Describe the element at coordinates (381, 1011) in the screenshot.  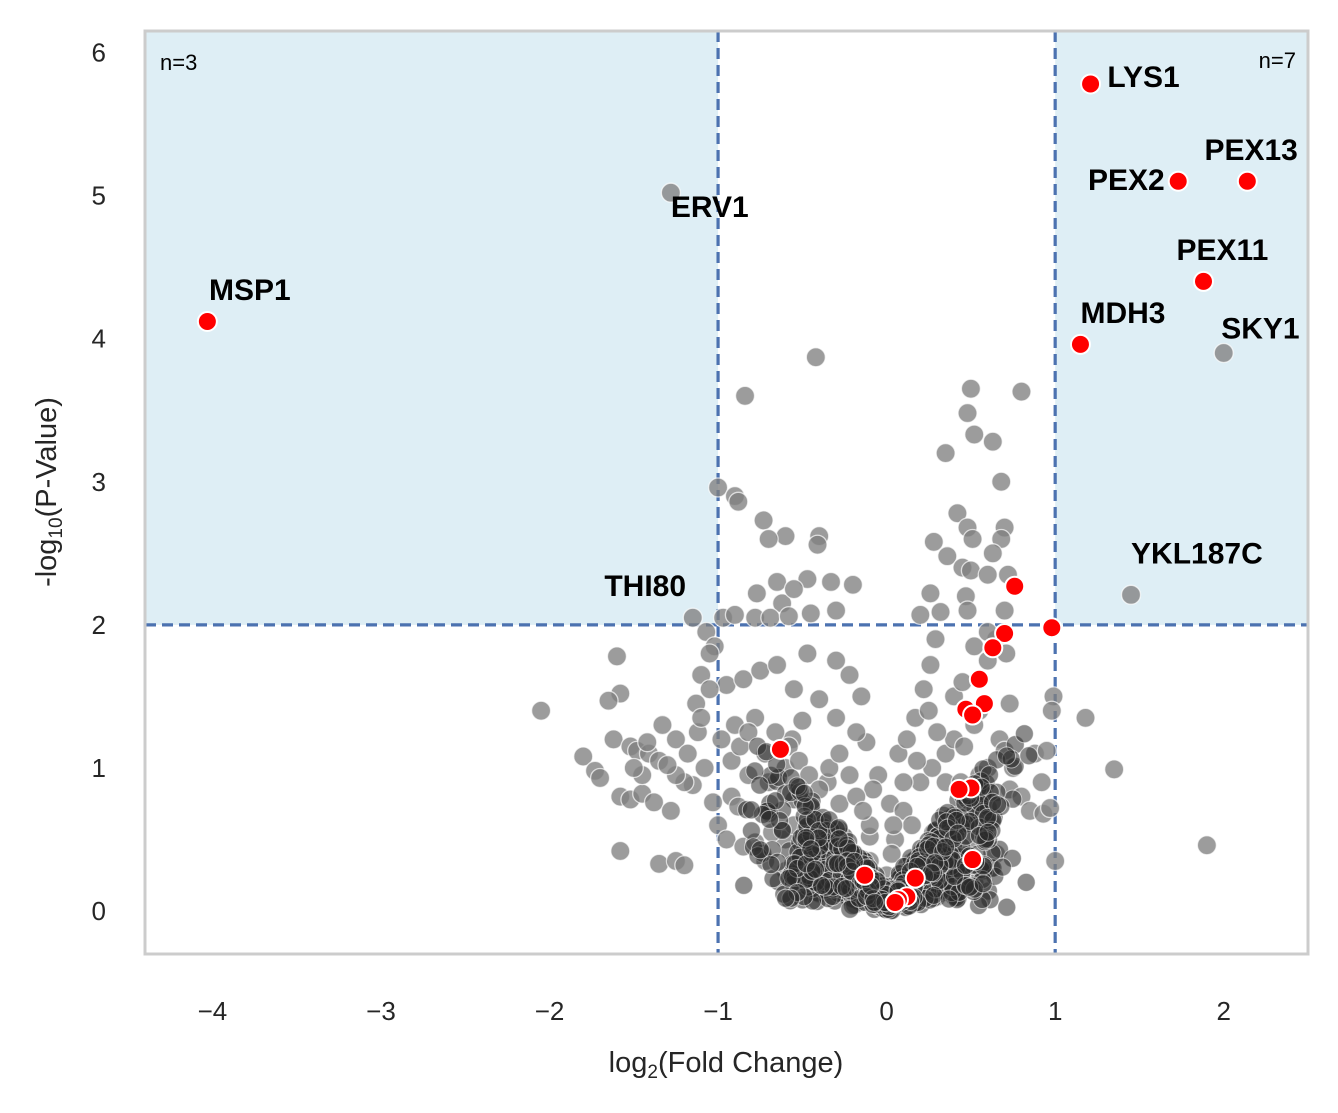
I see `x-tick-label: −3` at that location.